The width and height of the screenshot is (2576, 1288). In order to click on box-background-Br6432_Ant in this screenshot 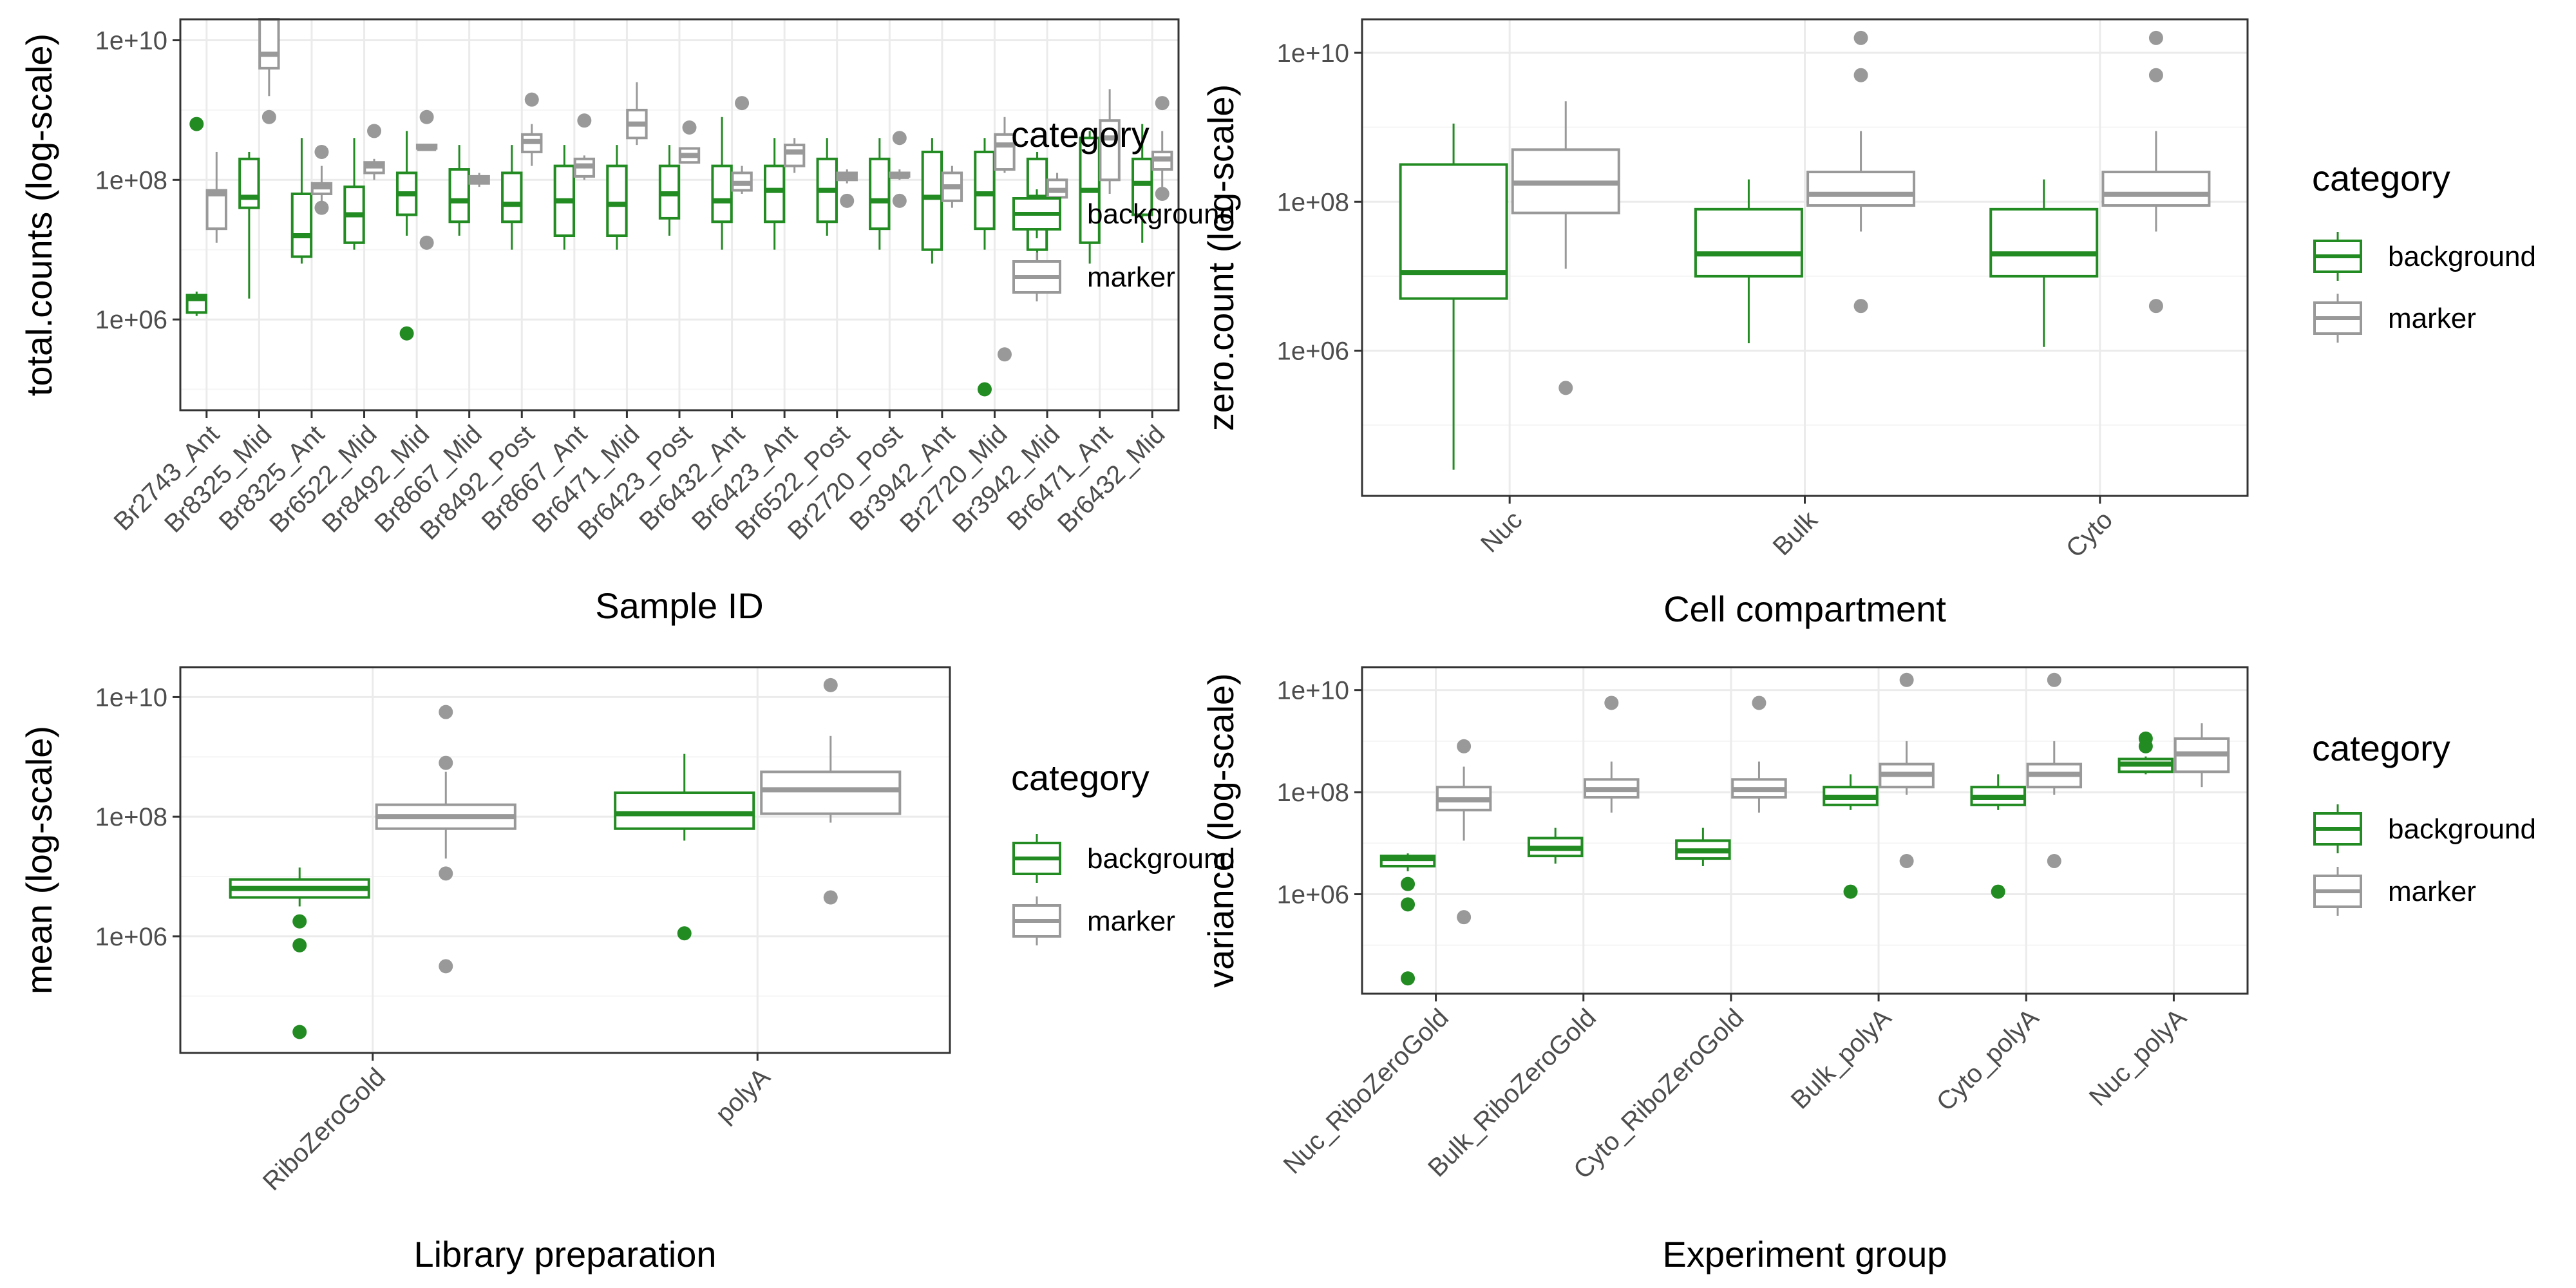, I will do `click(722, 183)`.